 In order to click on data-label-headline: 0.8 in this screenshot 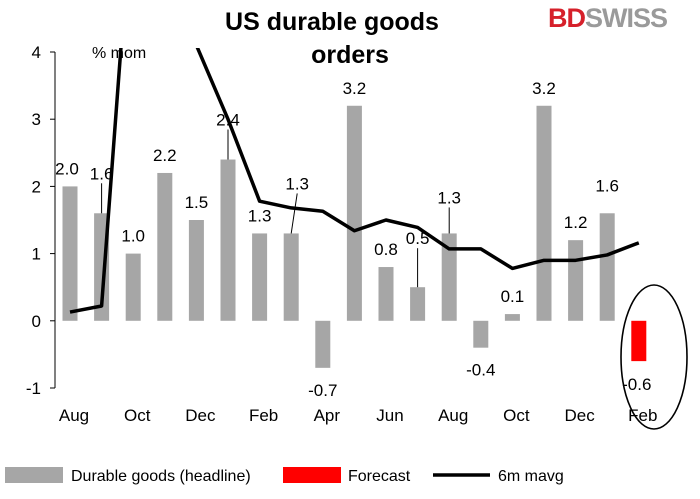, I will do `click(386, 249)`.